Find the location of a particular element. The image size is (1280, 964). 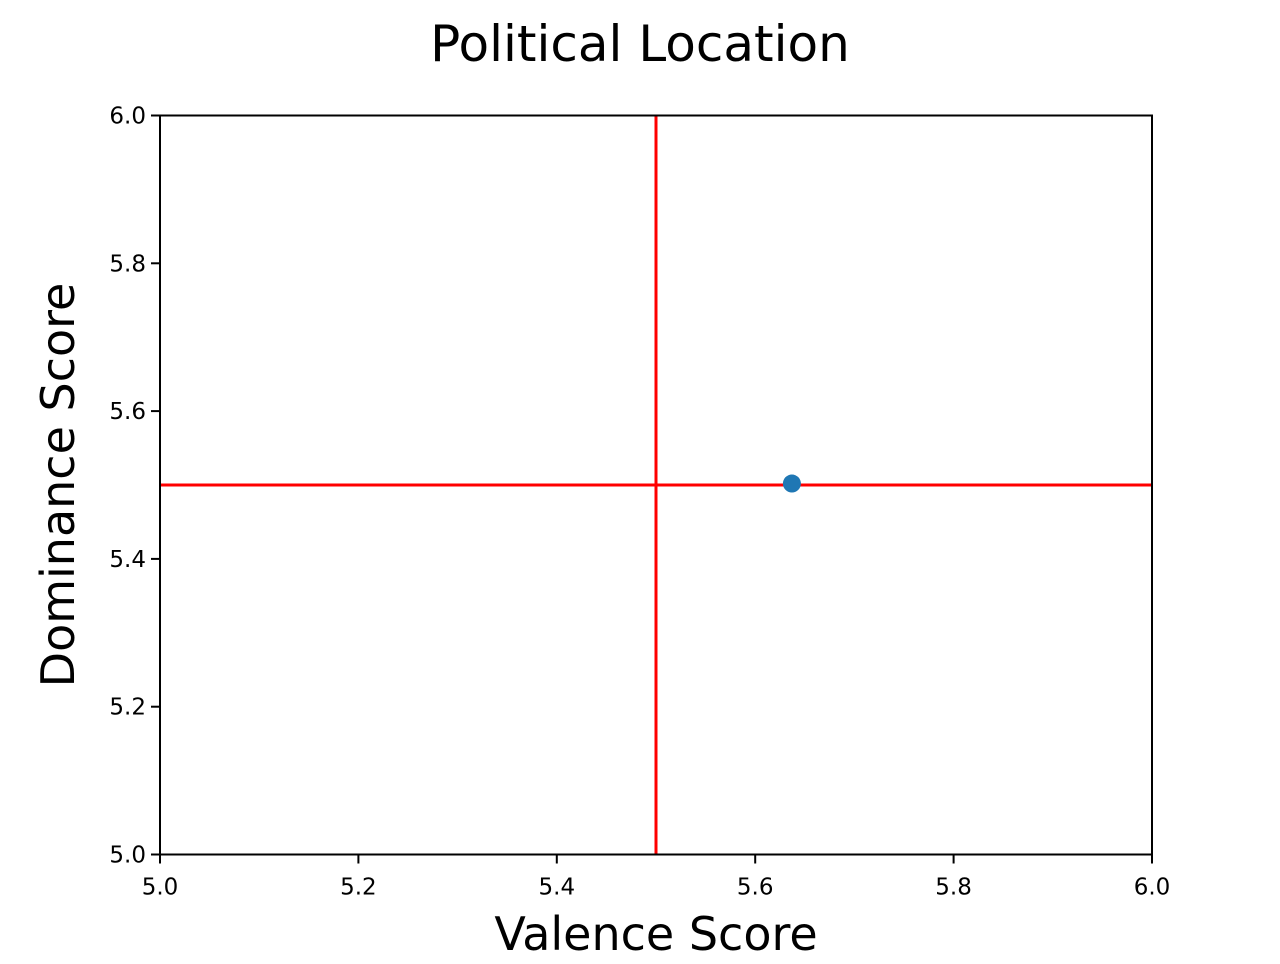

y-tick-label: 5.4 is located at coordinates (127, 560).